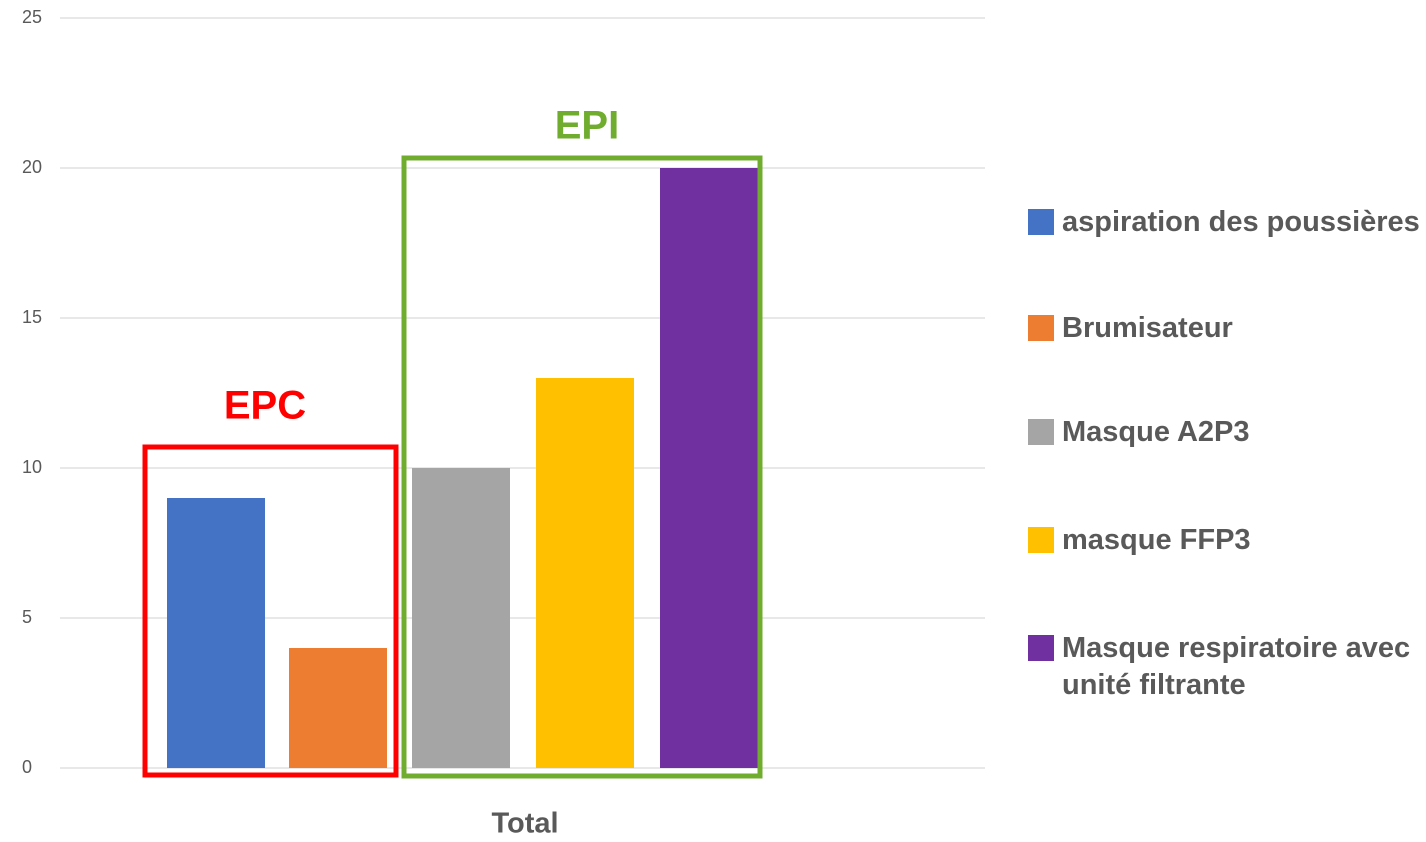  Describe the element at coordinates (270, 611) in the screenshot. I see `annotation-box` at that location.